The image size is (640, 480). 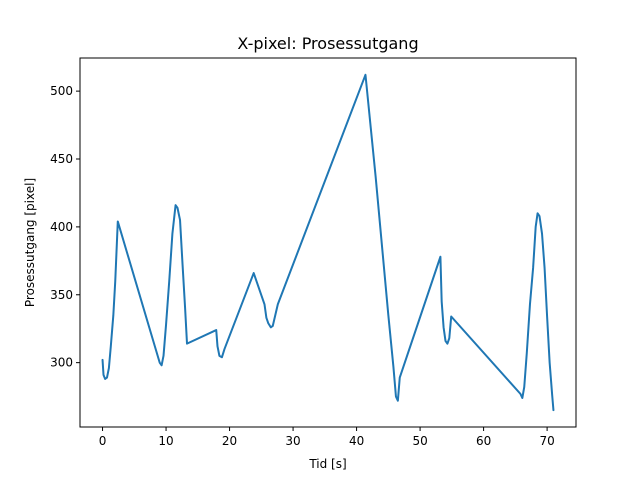 What do you see at coordinates (61, 91) in the screenshot?
I see `y-tick-label: 500` at bounding box center [61, 91].